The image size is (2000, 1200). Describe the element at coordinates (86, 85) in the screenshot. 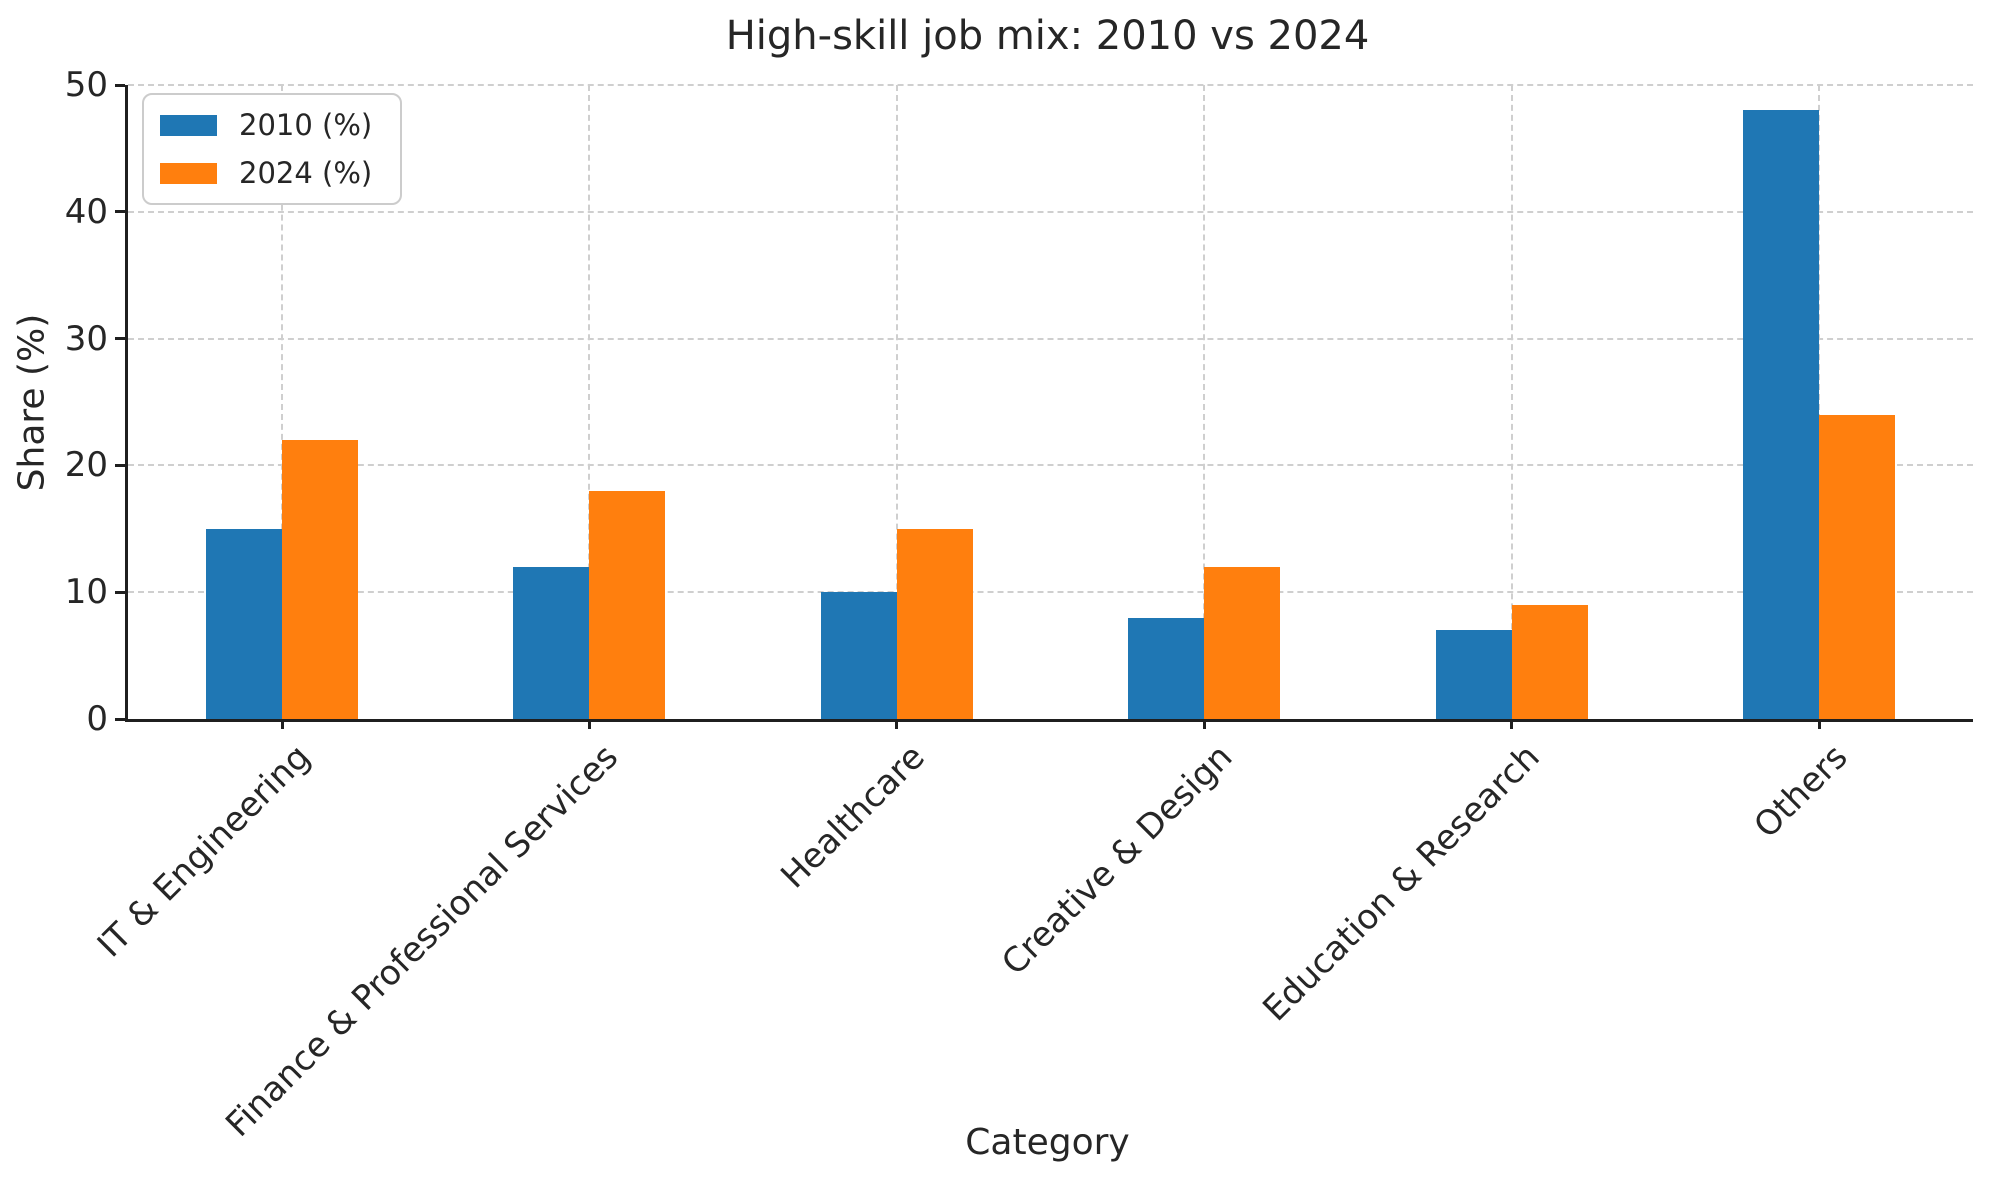

I see `y-tick-label-50: 50` at that location.